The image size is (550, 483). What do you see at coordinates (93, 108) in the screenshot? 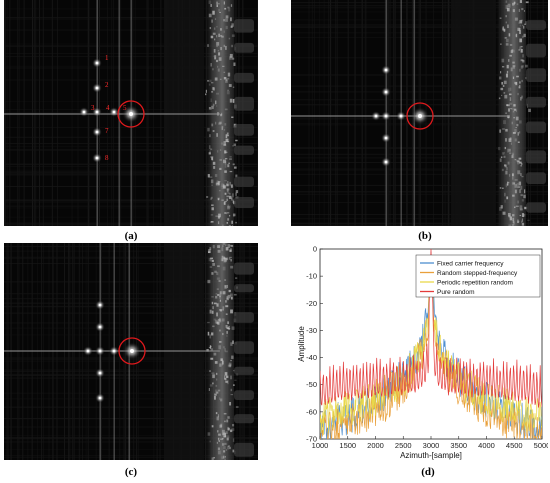
I see `target-marker-label: 3` at bounding box center [93, 108].